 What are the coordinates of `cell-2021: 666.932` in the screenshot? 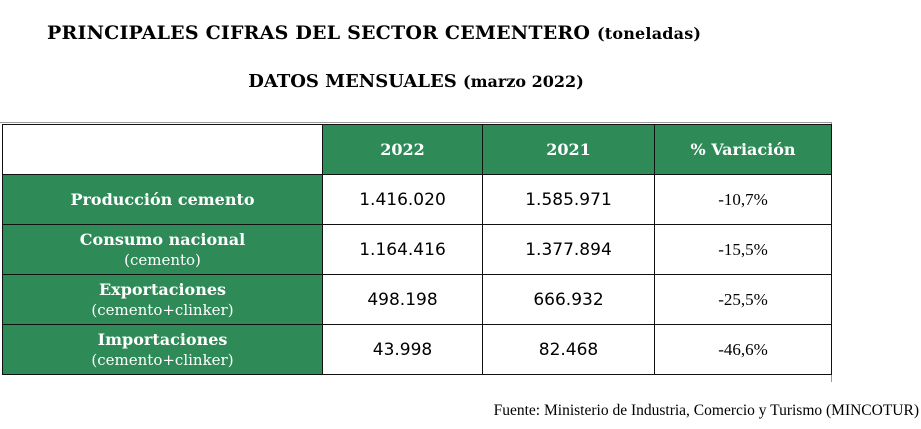 It's located at (568, 299).